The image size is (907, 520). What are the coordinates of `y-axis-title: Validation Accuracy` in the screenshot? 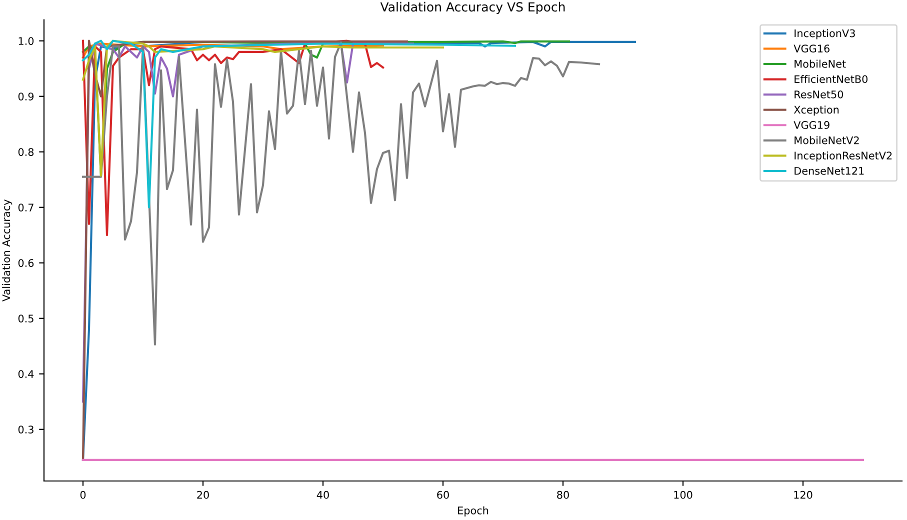 It's located at (7, 251).